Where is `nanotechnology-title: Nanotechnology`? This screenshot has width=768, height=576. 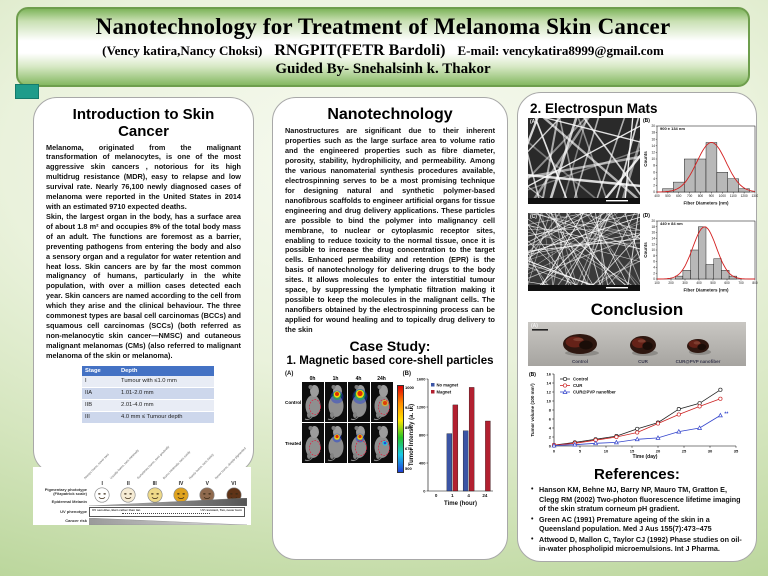
nanotechnology-title: Nanotechnology is located at coordinates (390, 114).